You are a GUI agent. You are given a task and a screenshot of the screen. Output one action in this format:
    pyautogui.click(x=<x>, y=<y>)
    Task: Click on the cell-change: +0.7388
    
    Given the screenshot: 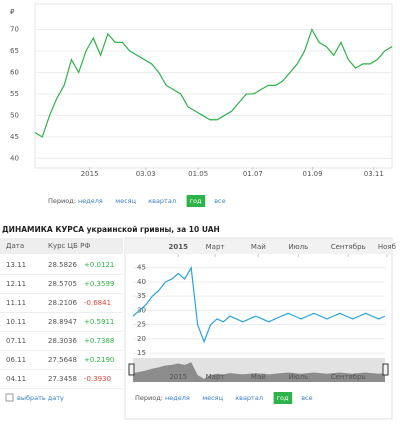 What is the action you would take?
    pyautogui.click(x=99, y=341)
    